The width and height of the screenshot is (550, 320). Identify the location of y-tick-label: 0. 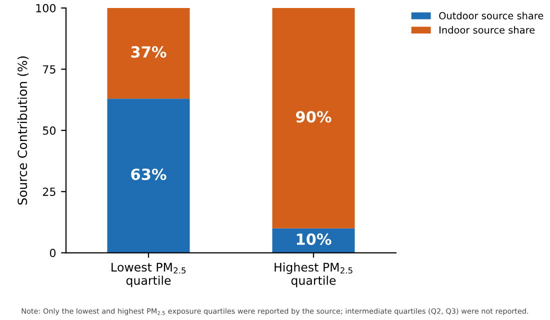
(53, 253).